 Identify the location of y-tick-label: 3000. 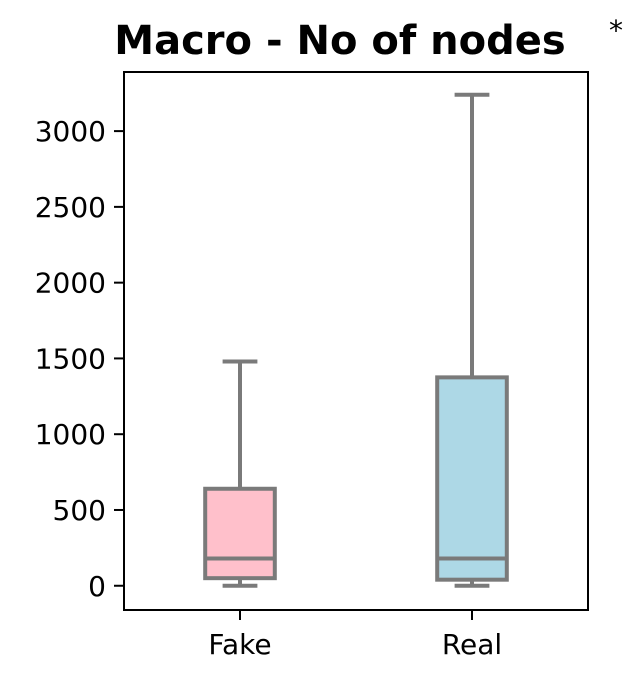
(70, 131).